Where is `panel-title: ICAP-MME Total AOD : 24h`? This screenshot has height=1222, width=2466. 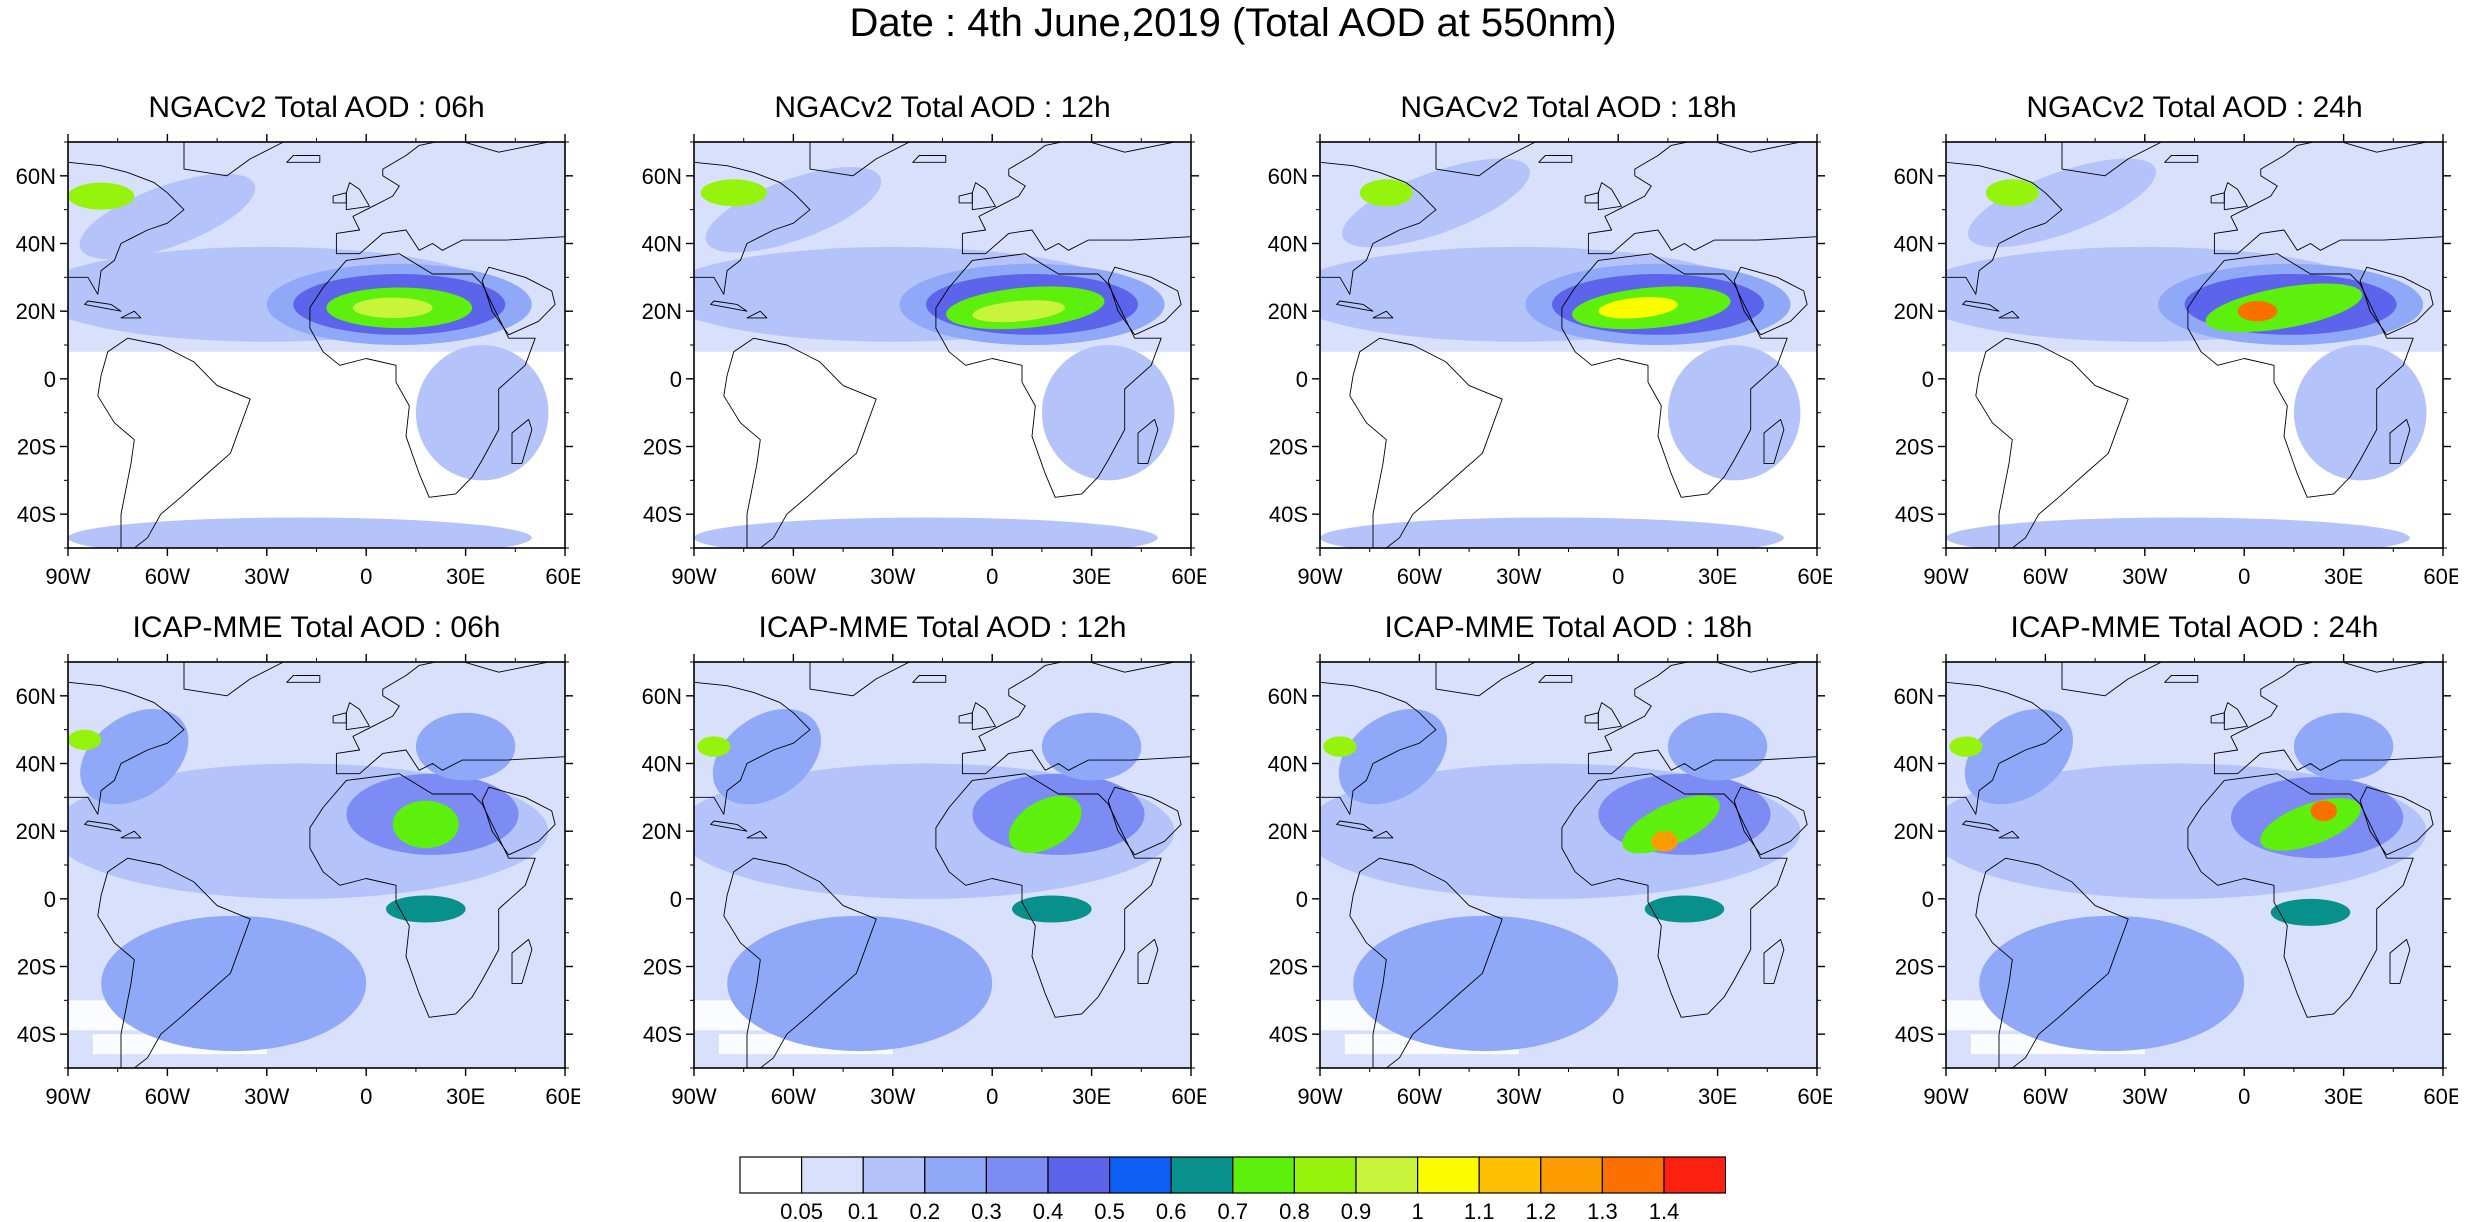 panel-title: ICAP-MME Total AOD : 24h is located at coordinates (2194, 627).